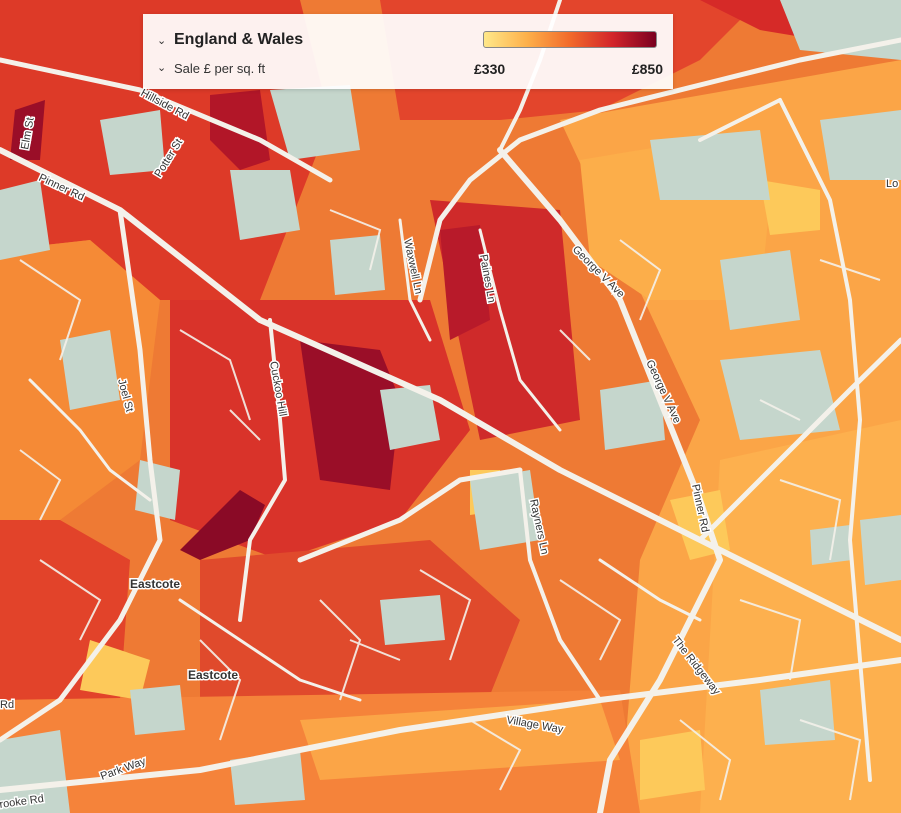 This screenshot has height=813, width=901. Describe the element at coordinates (213, 675) in the screenshot. I see `place-label-eastcote-south: Eastcote` at that location.